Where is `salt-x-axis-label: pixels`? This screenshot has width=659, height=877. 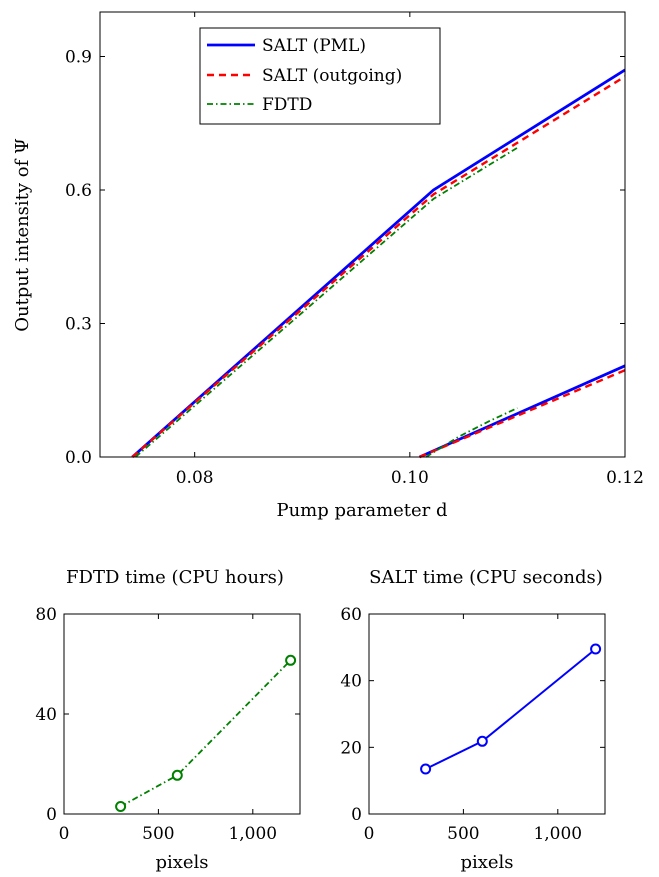
salt-x-axis-label: pixels is located at coordinates (486, 862).